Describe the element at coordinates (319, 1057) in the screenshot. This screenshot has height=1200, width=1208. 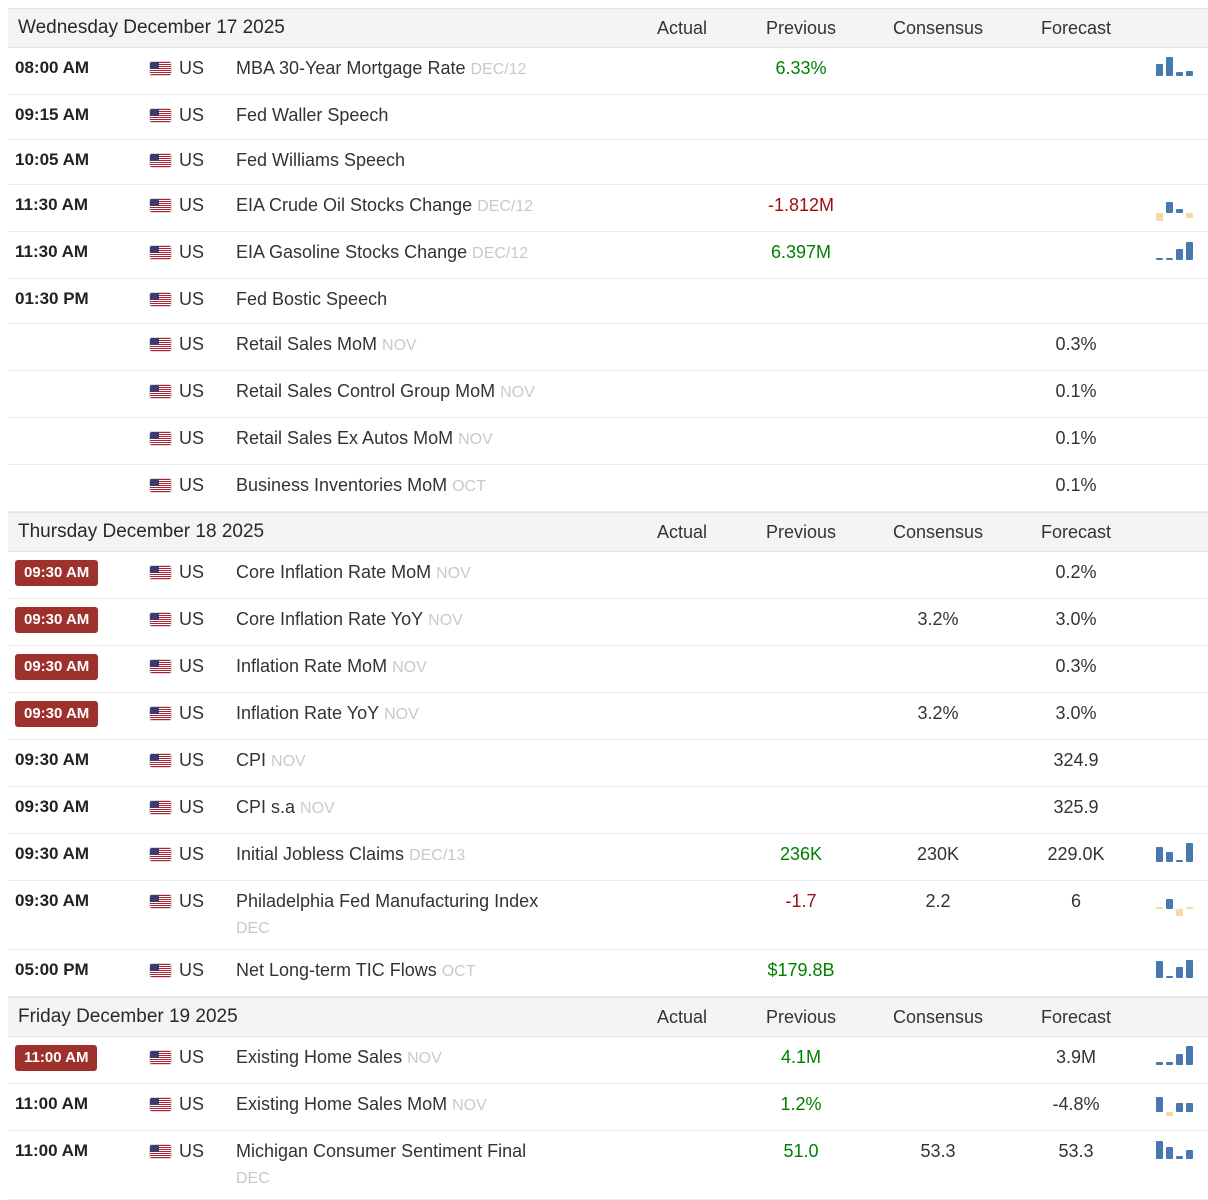
I see `event-name: Existing Home Sales` at that location.